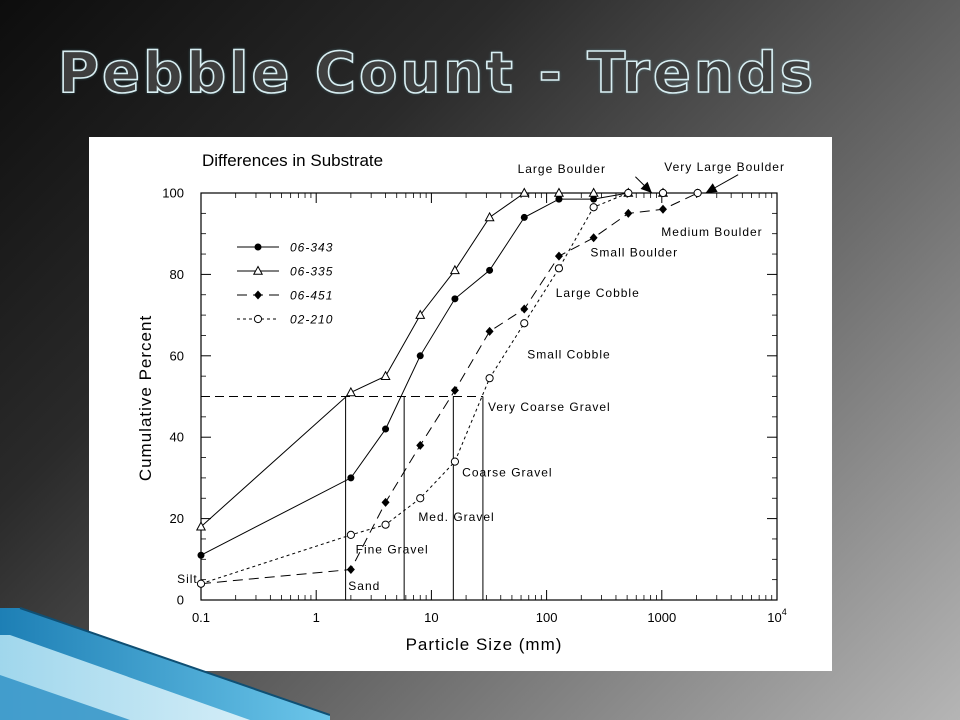 The height and width of the screenshot is (720, 960). What do you see at coordinates (437, 73) in the screenshot?
I see `slide-title: Pebble Count - Trends` at bounding box center [437, 73].